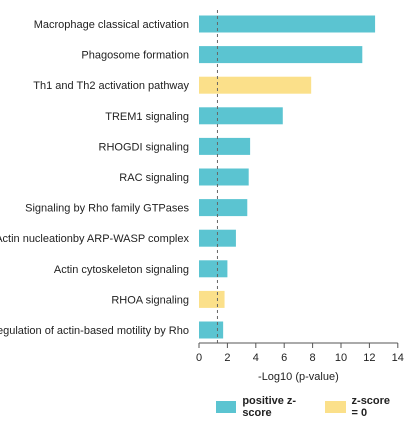 The image size is (414, 421). I want to click on category-label: TREM1 signaling, so click(147, 117).